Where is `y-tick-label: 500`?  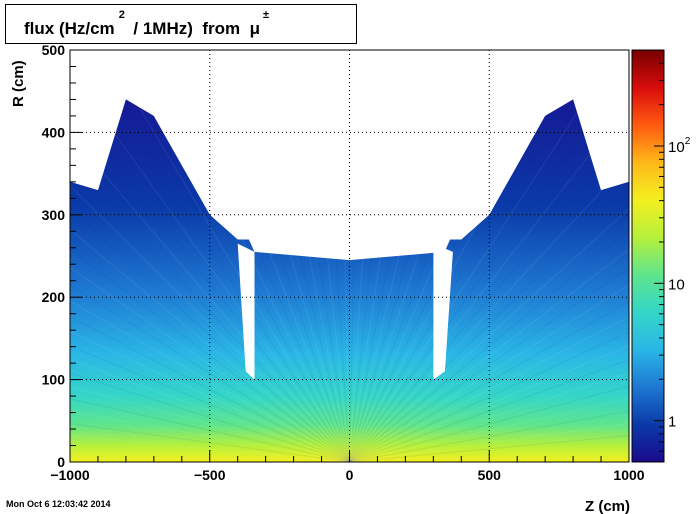
y-tick-label: 500 is located at coordinates (54, 50).